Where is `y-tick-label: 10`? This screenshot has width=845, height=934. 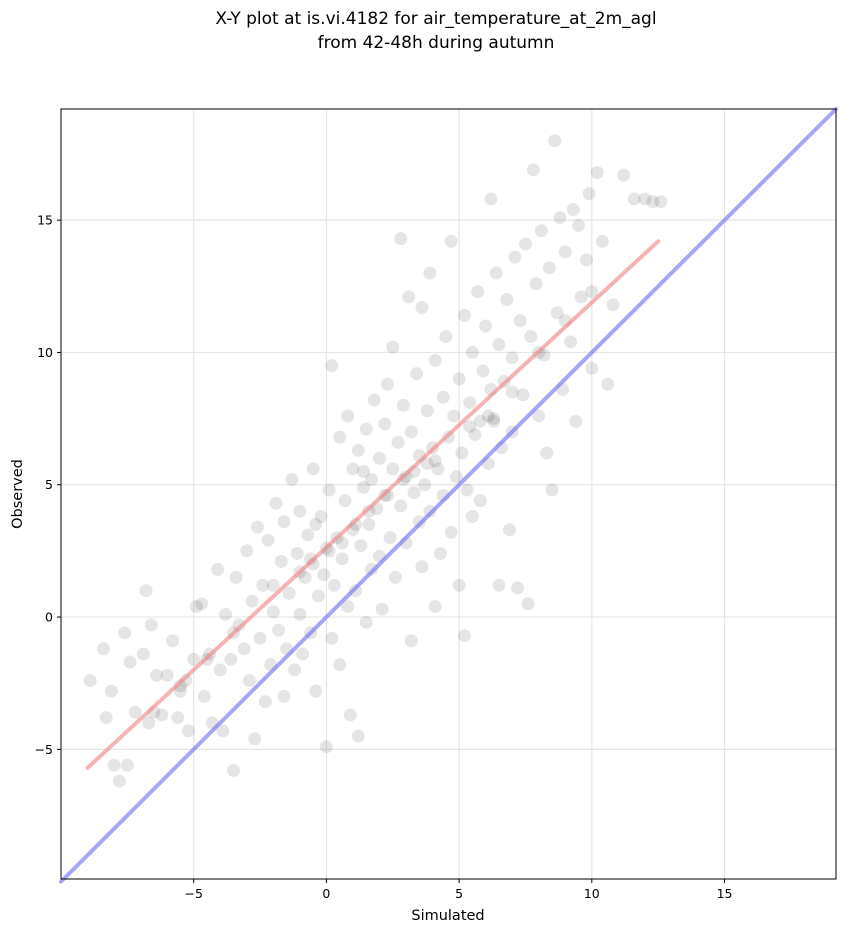 y-tick-label: 10 is located at coordinates (45, 352).